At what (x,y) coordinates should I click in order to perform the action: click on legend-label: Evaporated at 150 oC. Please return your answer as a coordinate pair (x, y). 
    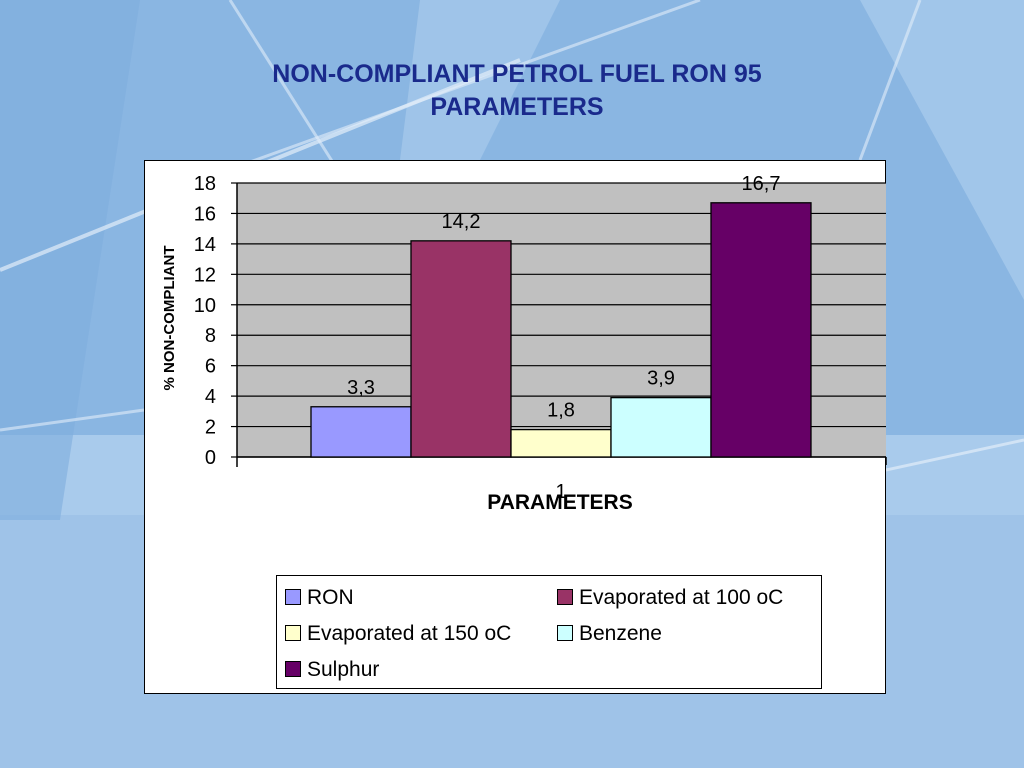
    Looking at the image, I should click on (409, 633).